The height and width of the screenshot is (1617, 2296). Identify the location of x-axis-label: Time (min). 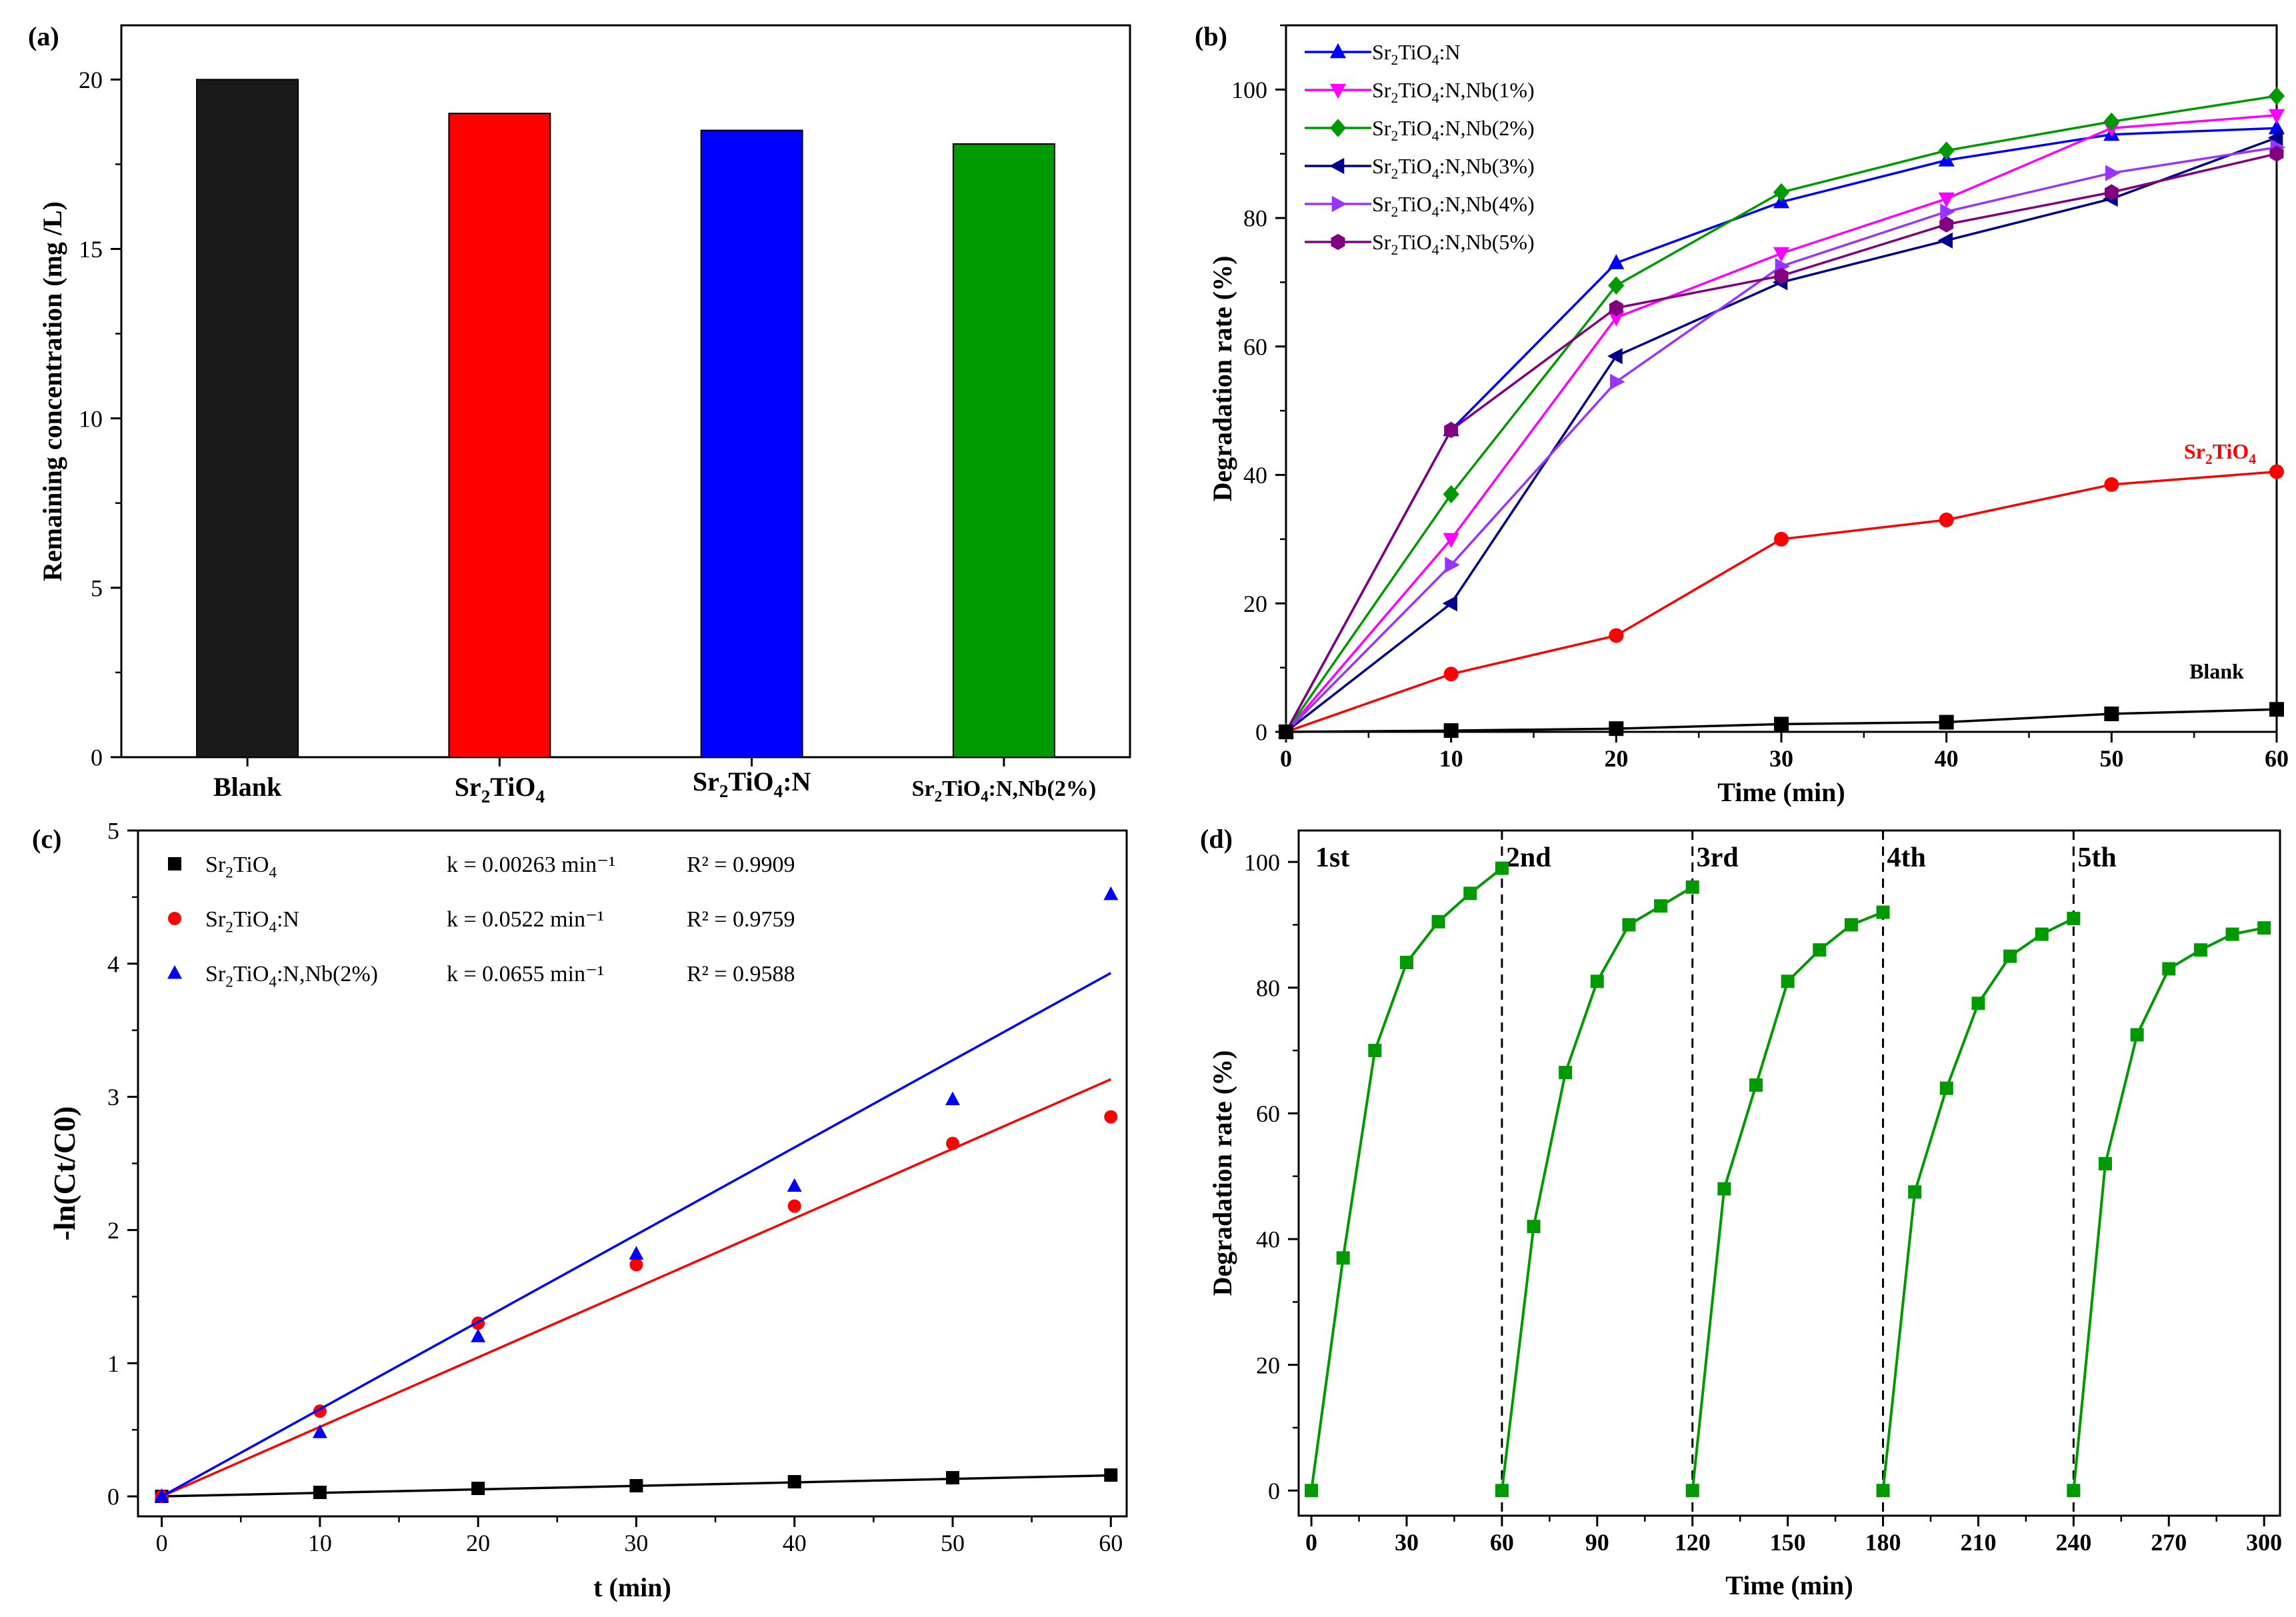
(1781, 792).